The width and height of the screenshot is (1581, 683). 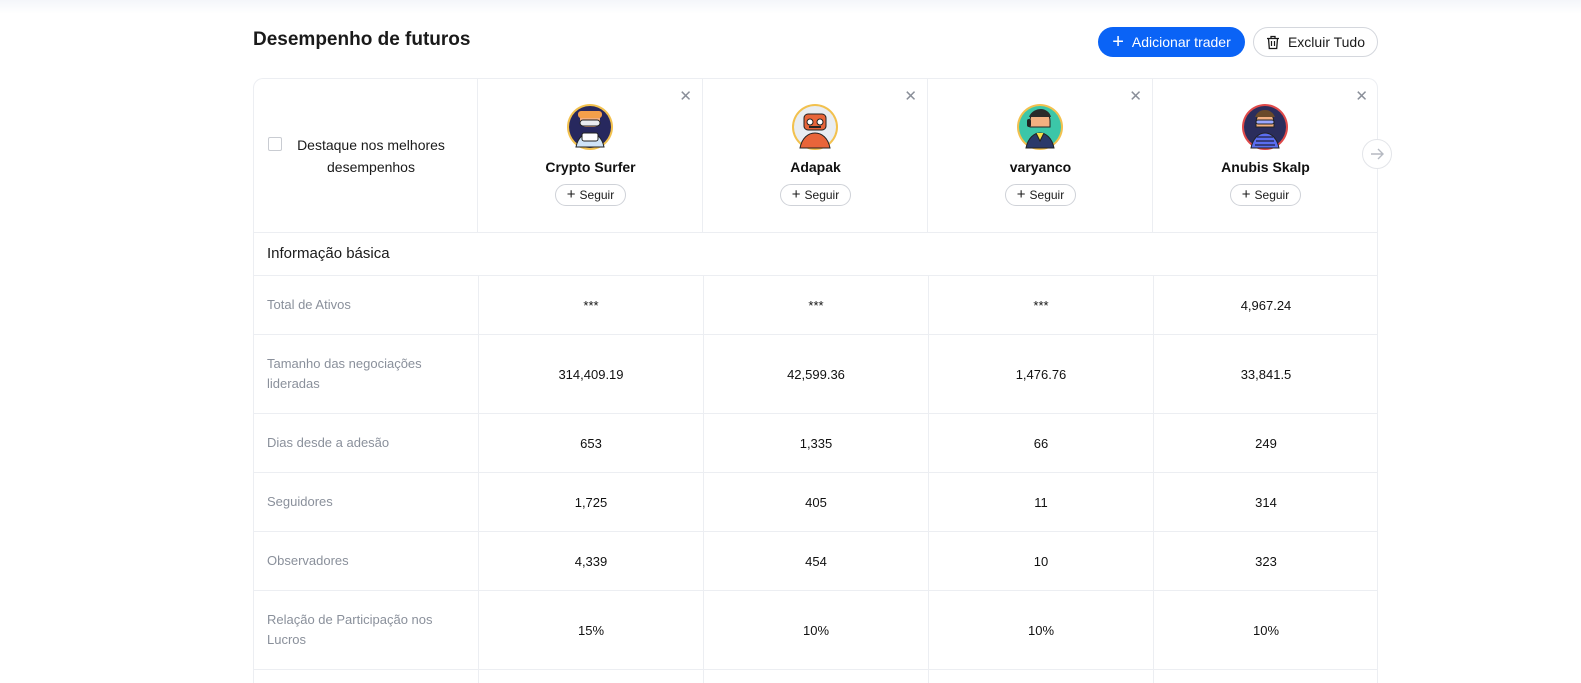 I want to click on top-fade, so click(x=790, y=7).